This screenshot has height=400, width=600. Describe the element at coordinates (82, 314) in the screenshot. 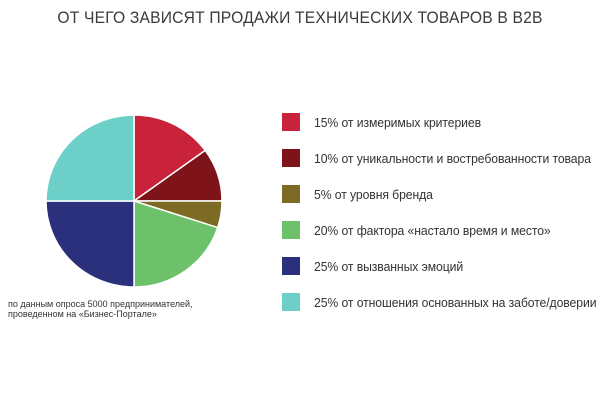

I see `source-note-line: проведенном на «Бизнес-Портале»` at that location.